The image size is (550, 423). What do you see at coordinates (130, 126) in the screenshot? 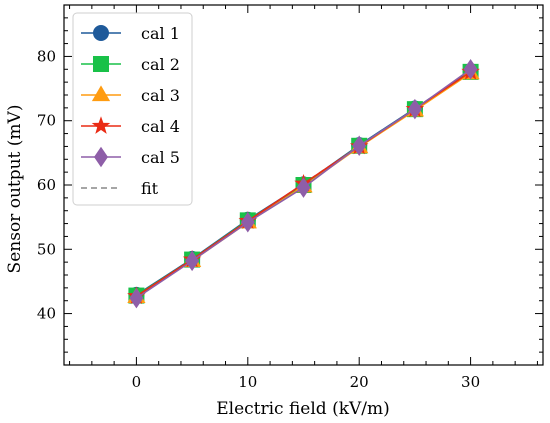
I see `legend-item: cal 4` at bounding box center [130, 126].